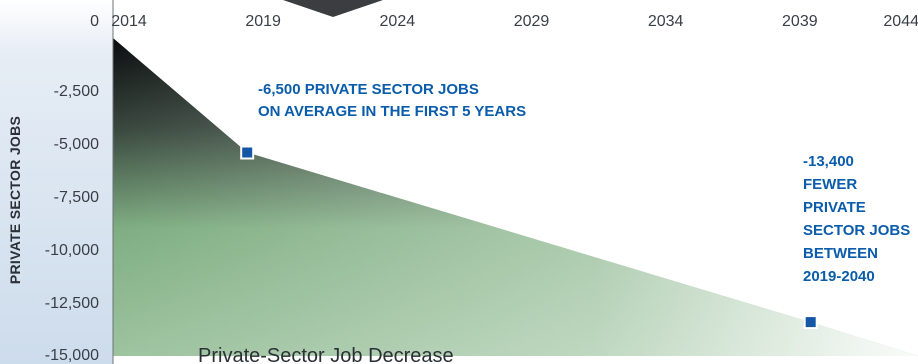 The height and width of the screenshot is (364, 918). What do you see at coordinates (666, 21) in the screenshot?
I see `x-tick-label: 2034` at bounding box center [666, 21].